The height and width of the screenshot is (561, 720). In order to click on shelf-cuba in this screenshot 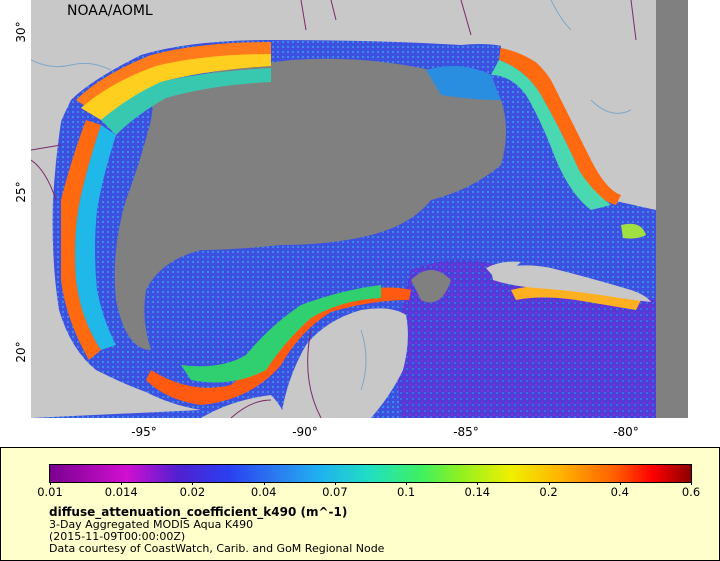, I will do `click(576, 297)`.